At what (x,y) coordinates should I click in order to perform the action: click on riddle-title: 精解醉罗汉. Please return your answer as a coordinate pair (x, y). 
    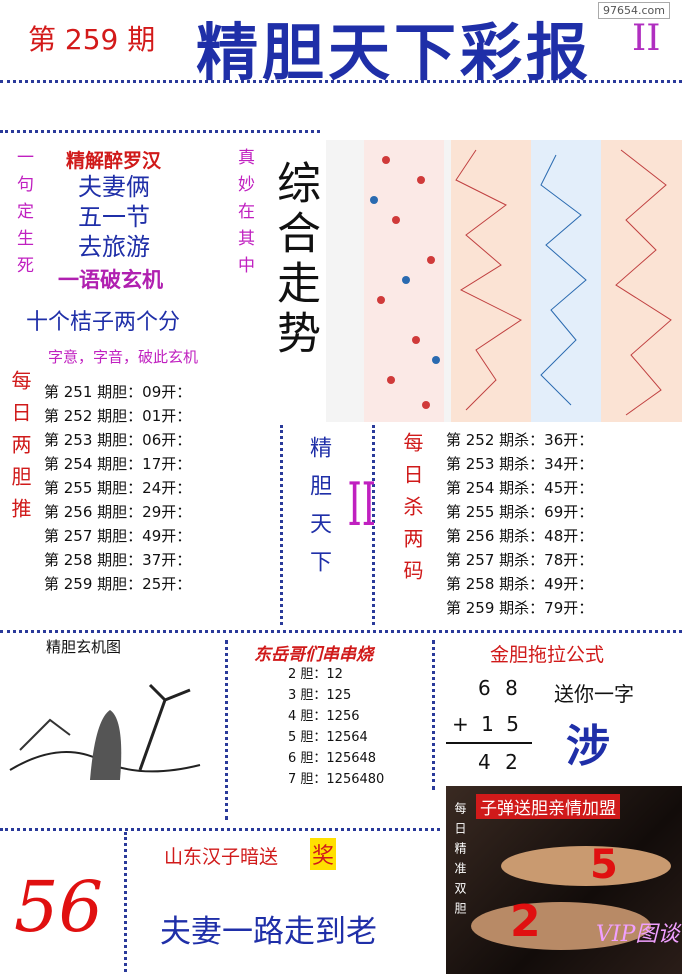
    Looking at the image, I should click on (114, 161).